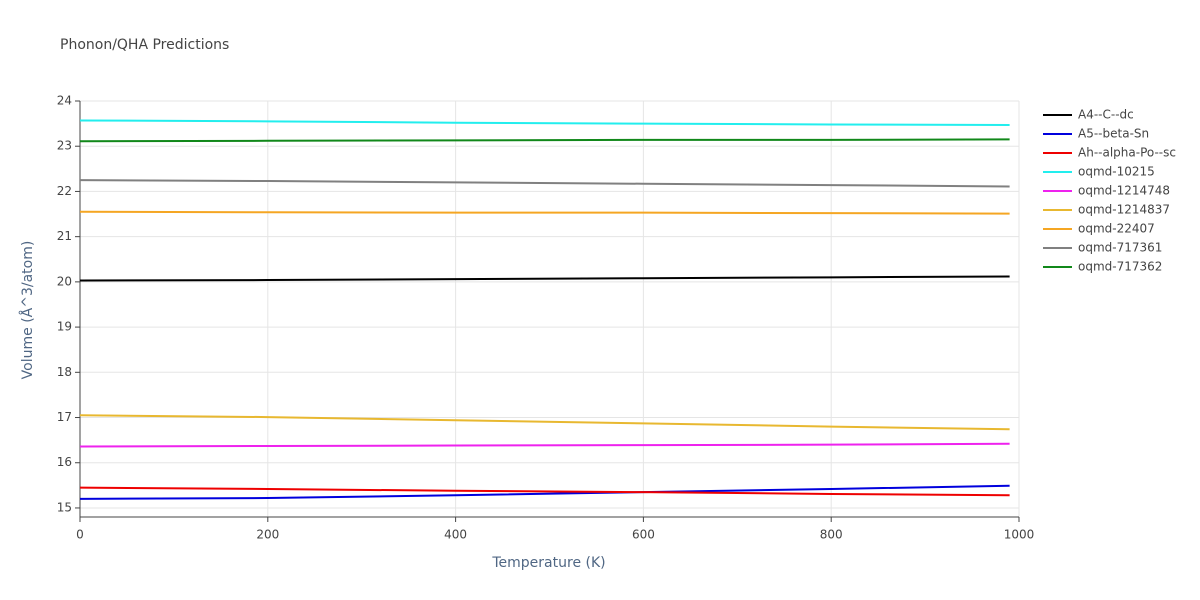 The width and height of the screenshot is (1200, 600). I want to click on x-tick-label: 400, so click(455, 535).